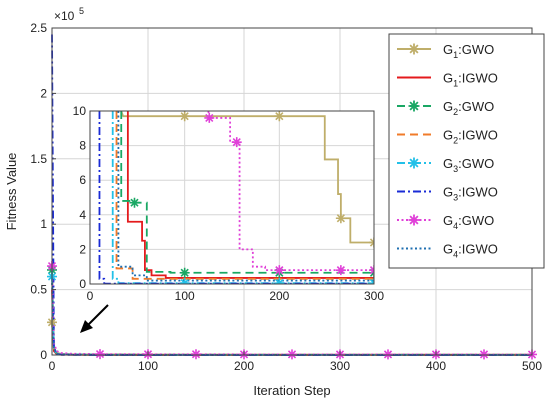 The image size is (550, 405). Describe the element at coordinates (52, 366) in the screenshot. I see `x-tick-label: 0` at that location.